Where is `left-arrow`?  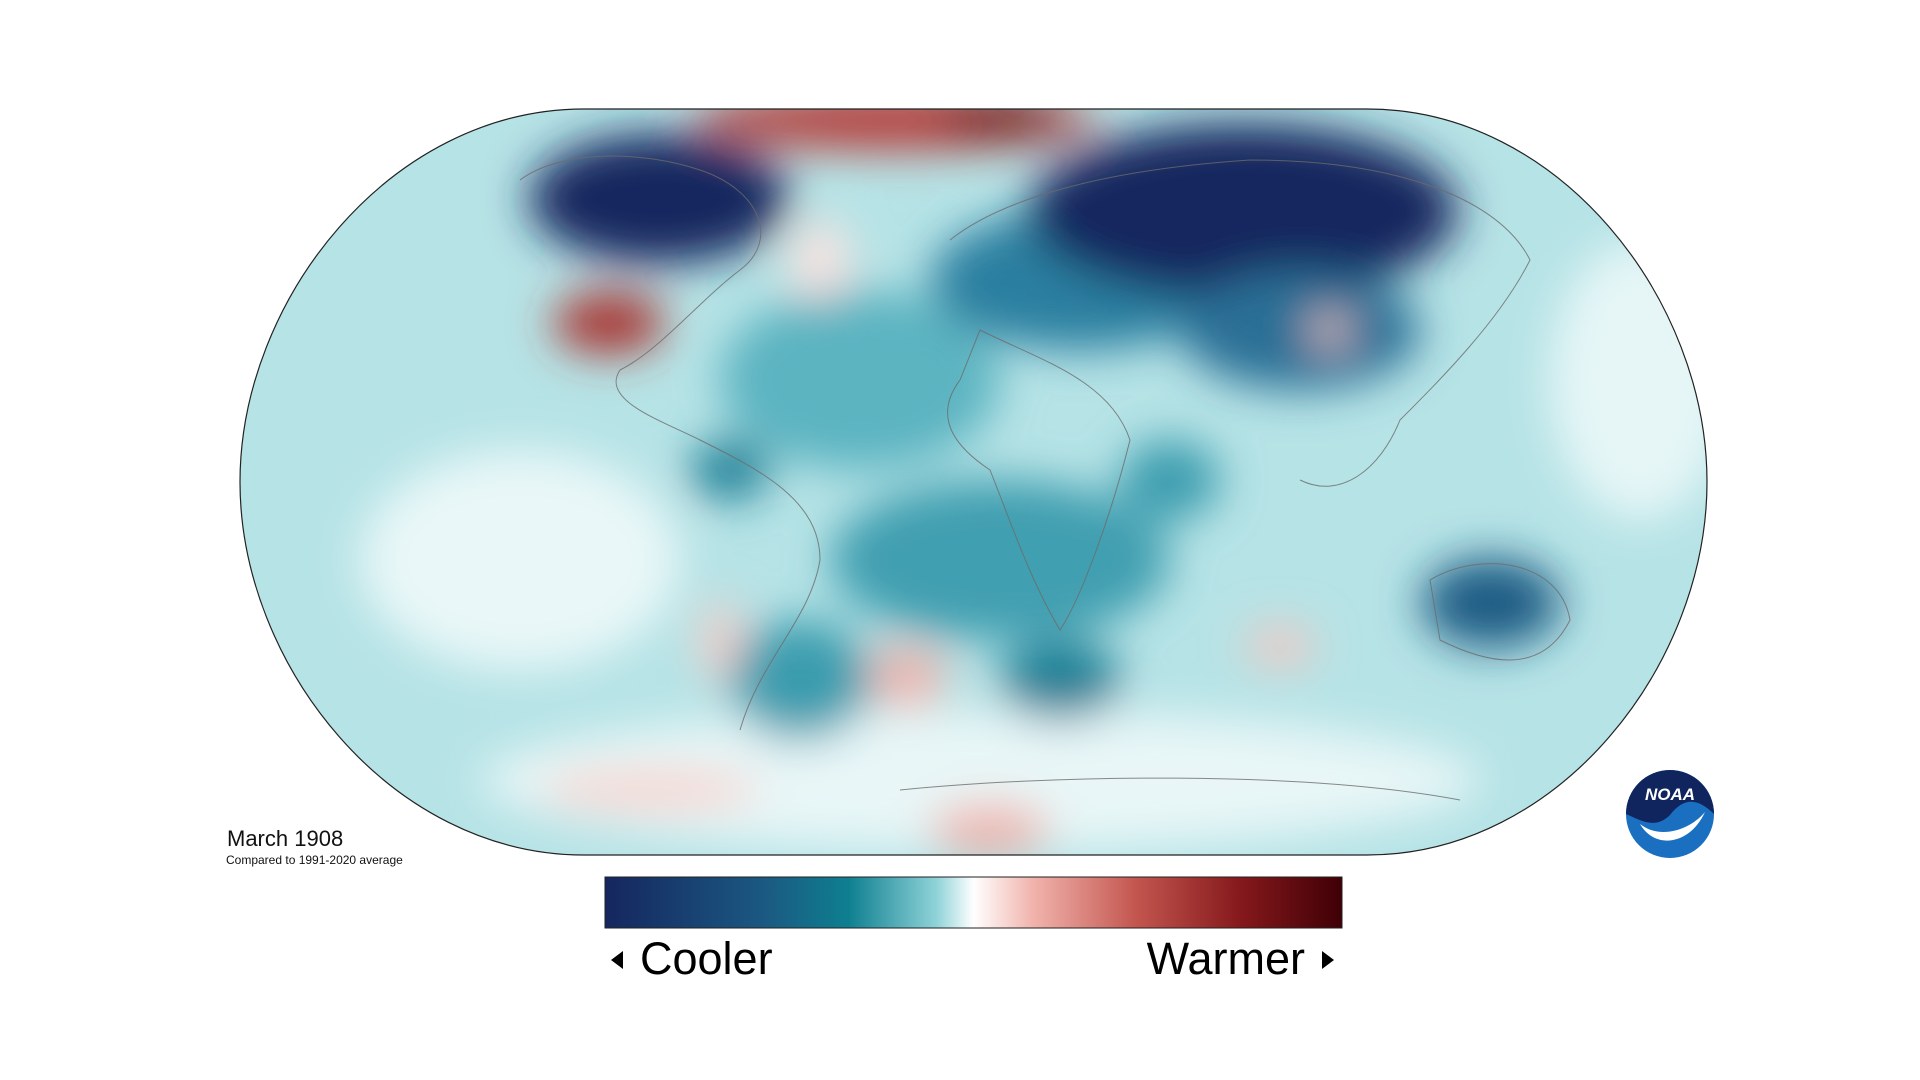
left-arrow is located at coordinates (617, 960).